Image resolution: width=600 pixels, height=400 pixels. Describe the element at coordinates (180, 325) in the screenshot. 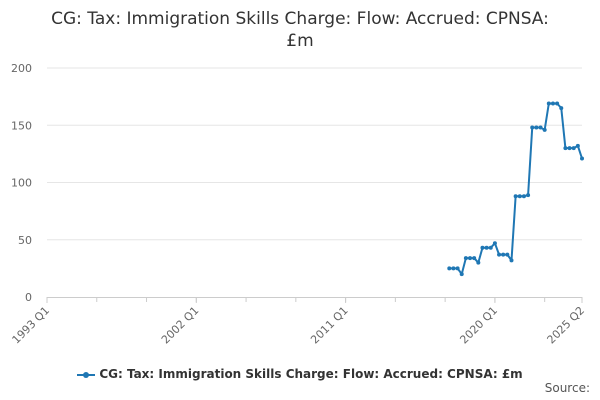

I see `x-tick-label: 2002 Q1` at that location.